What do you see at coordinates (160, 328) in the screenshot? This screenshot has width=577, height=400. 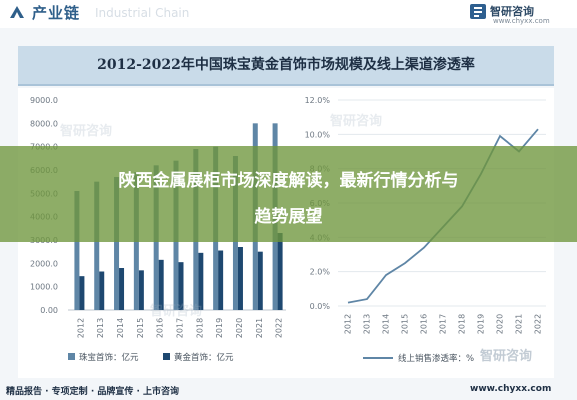 I see `bar-x-tick-label: 2016` at bounding box center [160, 328].